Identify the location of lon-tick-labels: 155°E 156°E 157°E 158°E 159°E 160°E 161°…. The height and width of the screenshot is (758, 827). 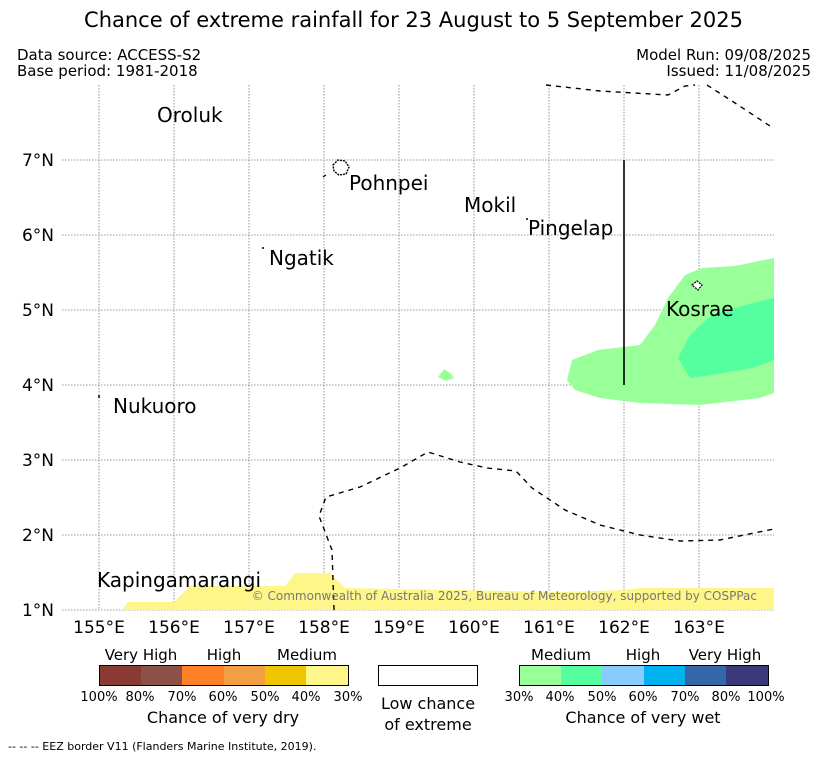
(399, 628).